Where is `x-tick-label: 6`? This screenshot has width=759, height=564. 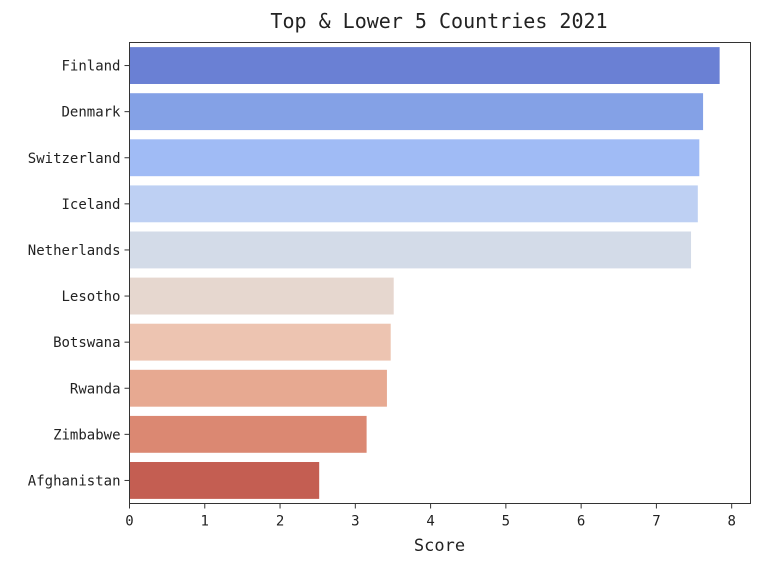
x-tick-label: 6 is located at coordinates (581, 522).